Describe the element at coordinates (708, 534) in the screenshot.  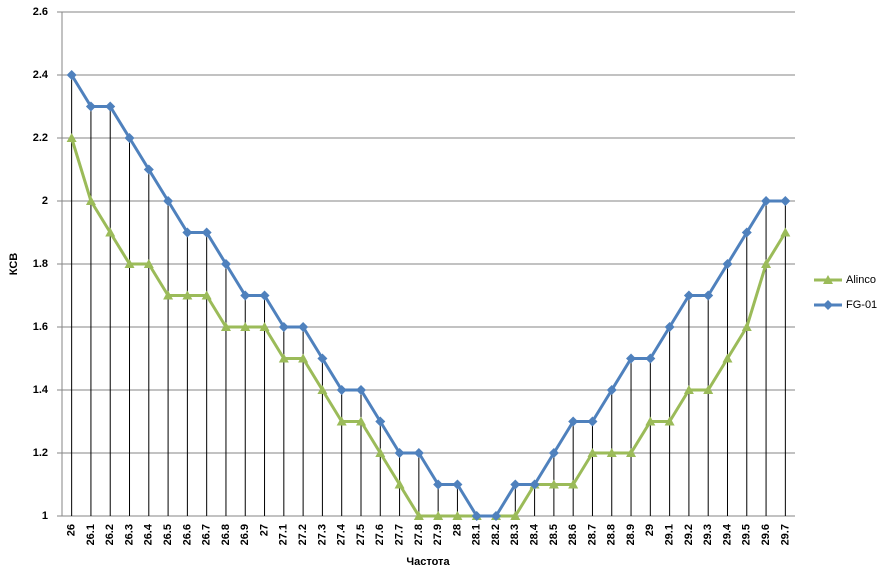
I see `x-tick-label: 29.3` at that location.